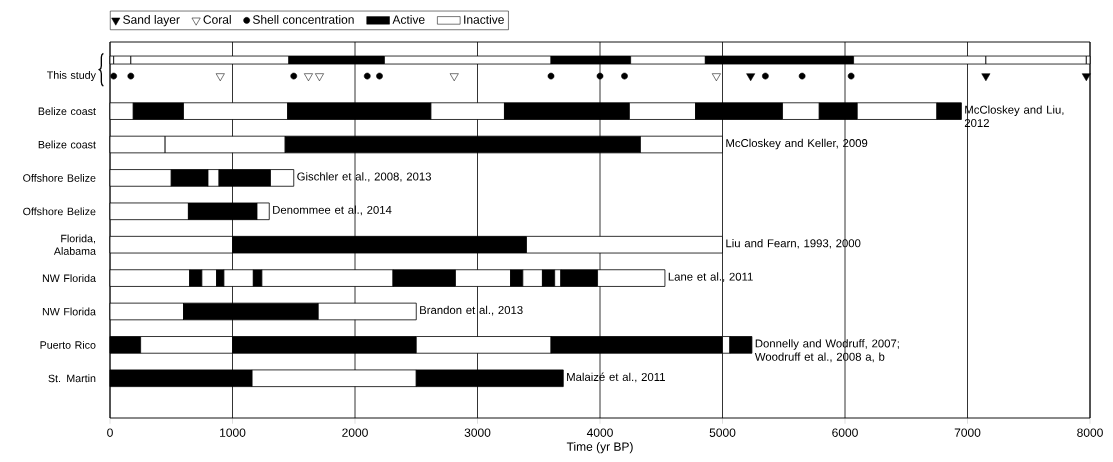  What do you see at coordinates (616, 377) in the screenshot?
I see `annotation: Malaizé et al., 2011` at bounding box center [616, 377].